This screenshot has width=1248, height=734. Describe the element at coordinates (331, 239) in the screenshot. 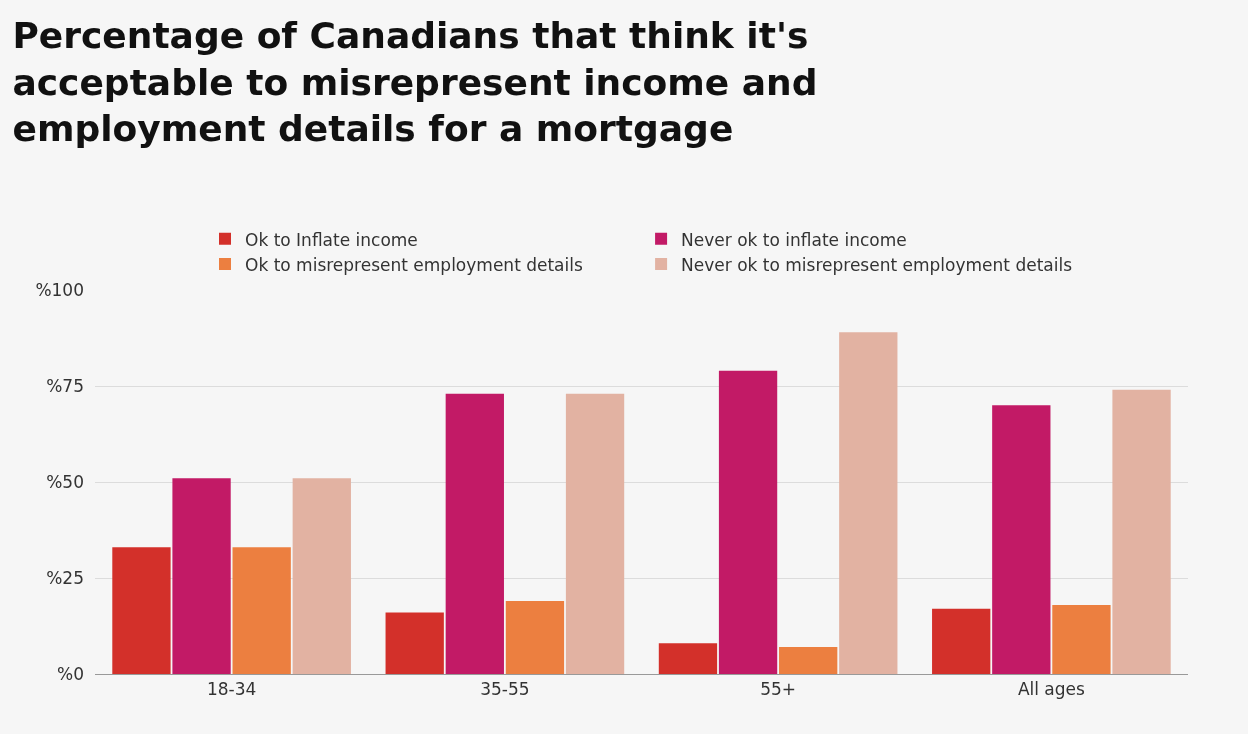

I see `legend-label: Ok to Inflate income` at that location.